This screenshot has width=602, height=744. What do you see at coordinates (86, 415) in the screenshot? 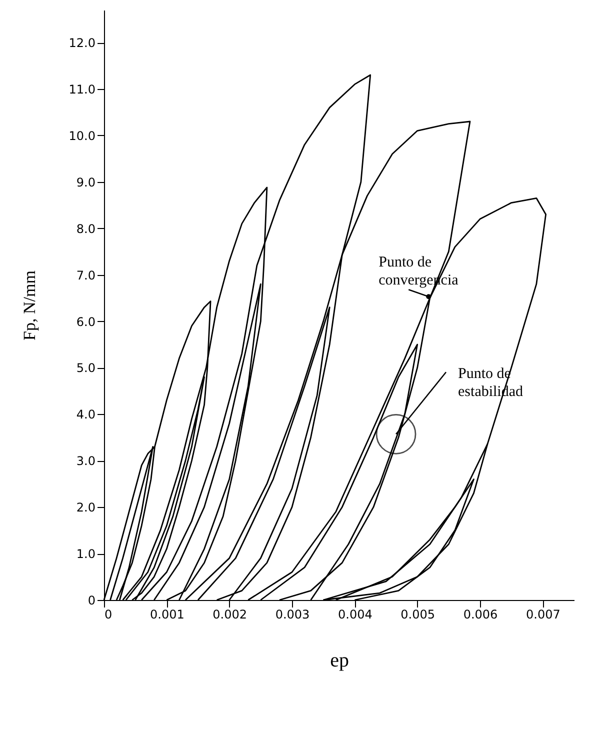
I see `y-tick-label: 4.0` at bounding box center [86, 415].